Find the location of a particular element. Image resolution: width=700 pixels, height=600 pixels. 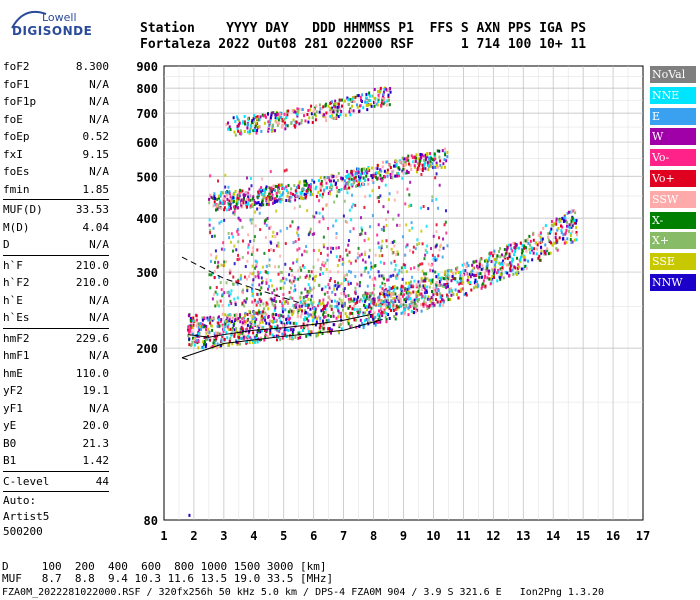

param-name: foF1p is located at coordinates (20, 101).